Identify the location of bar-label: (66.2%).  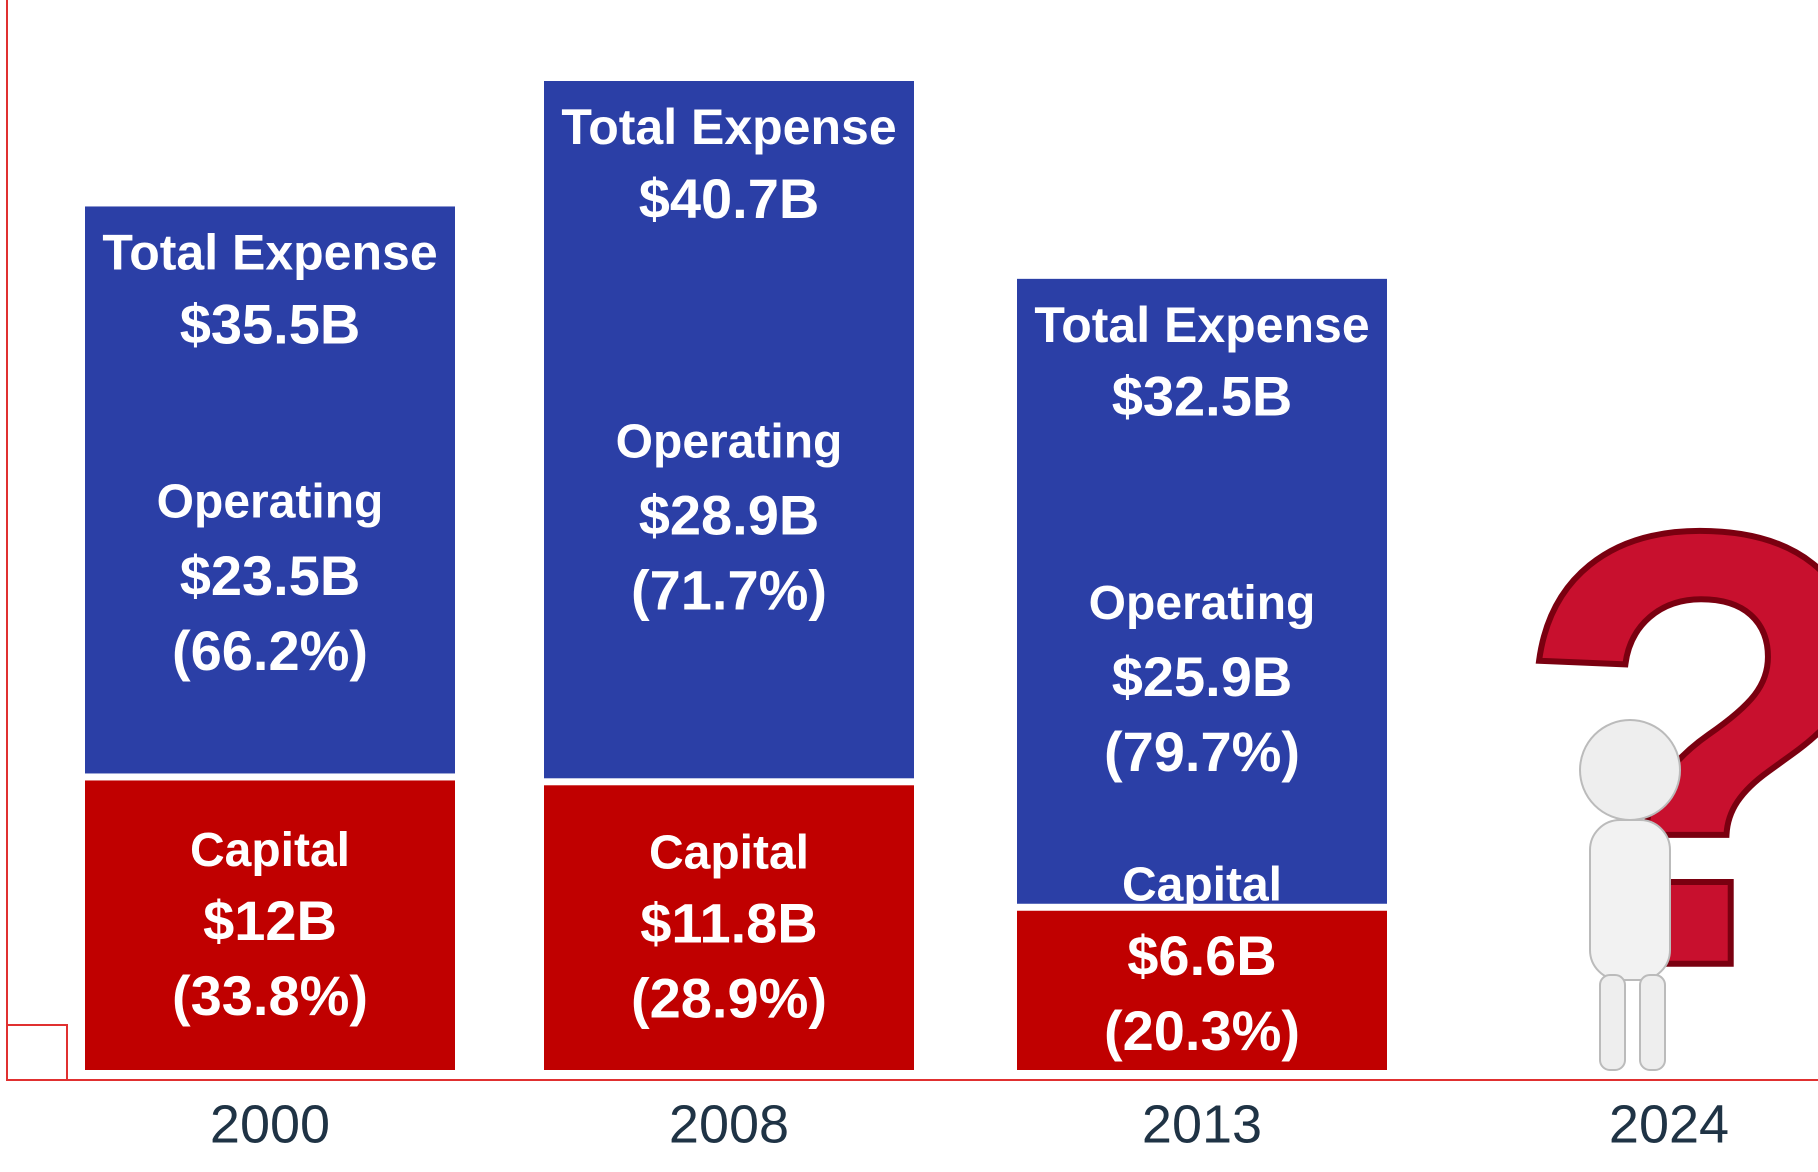
(270, 650).